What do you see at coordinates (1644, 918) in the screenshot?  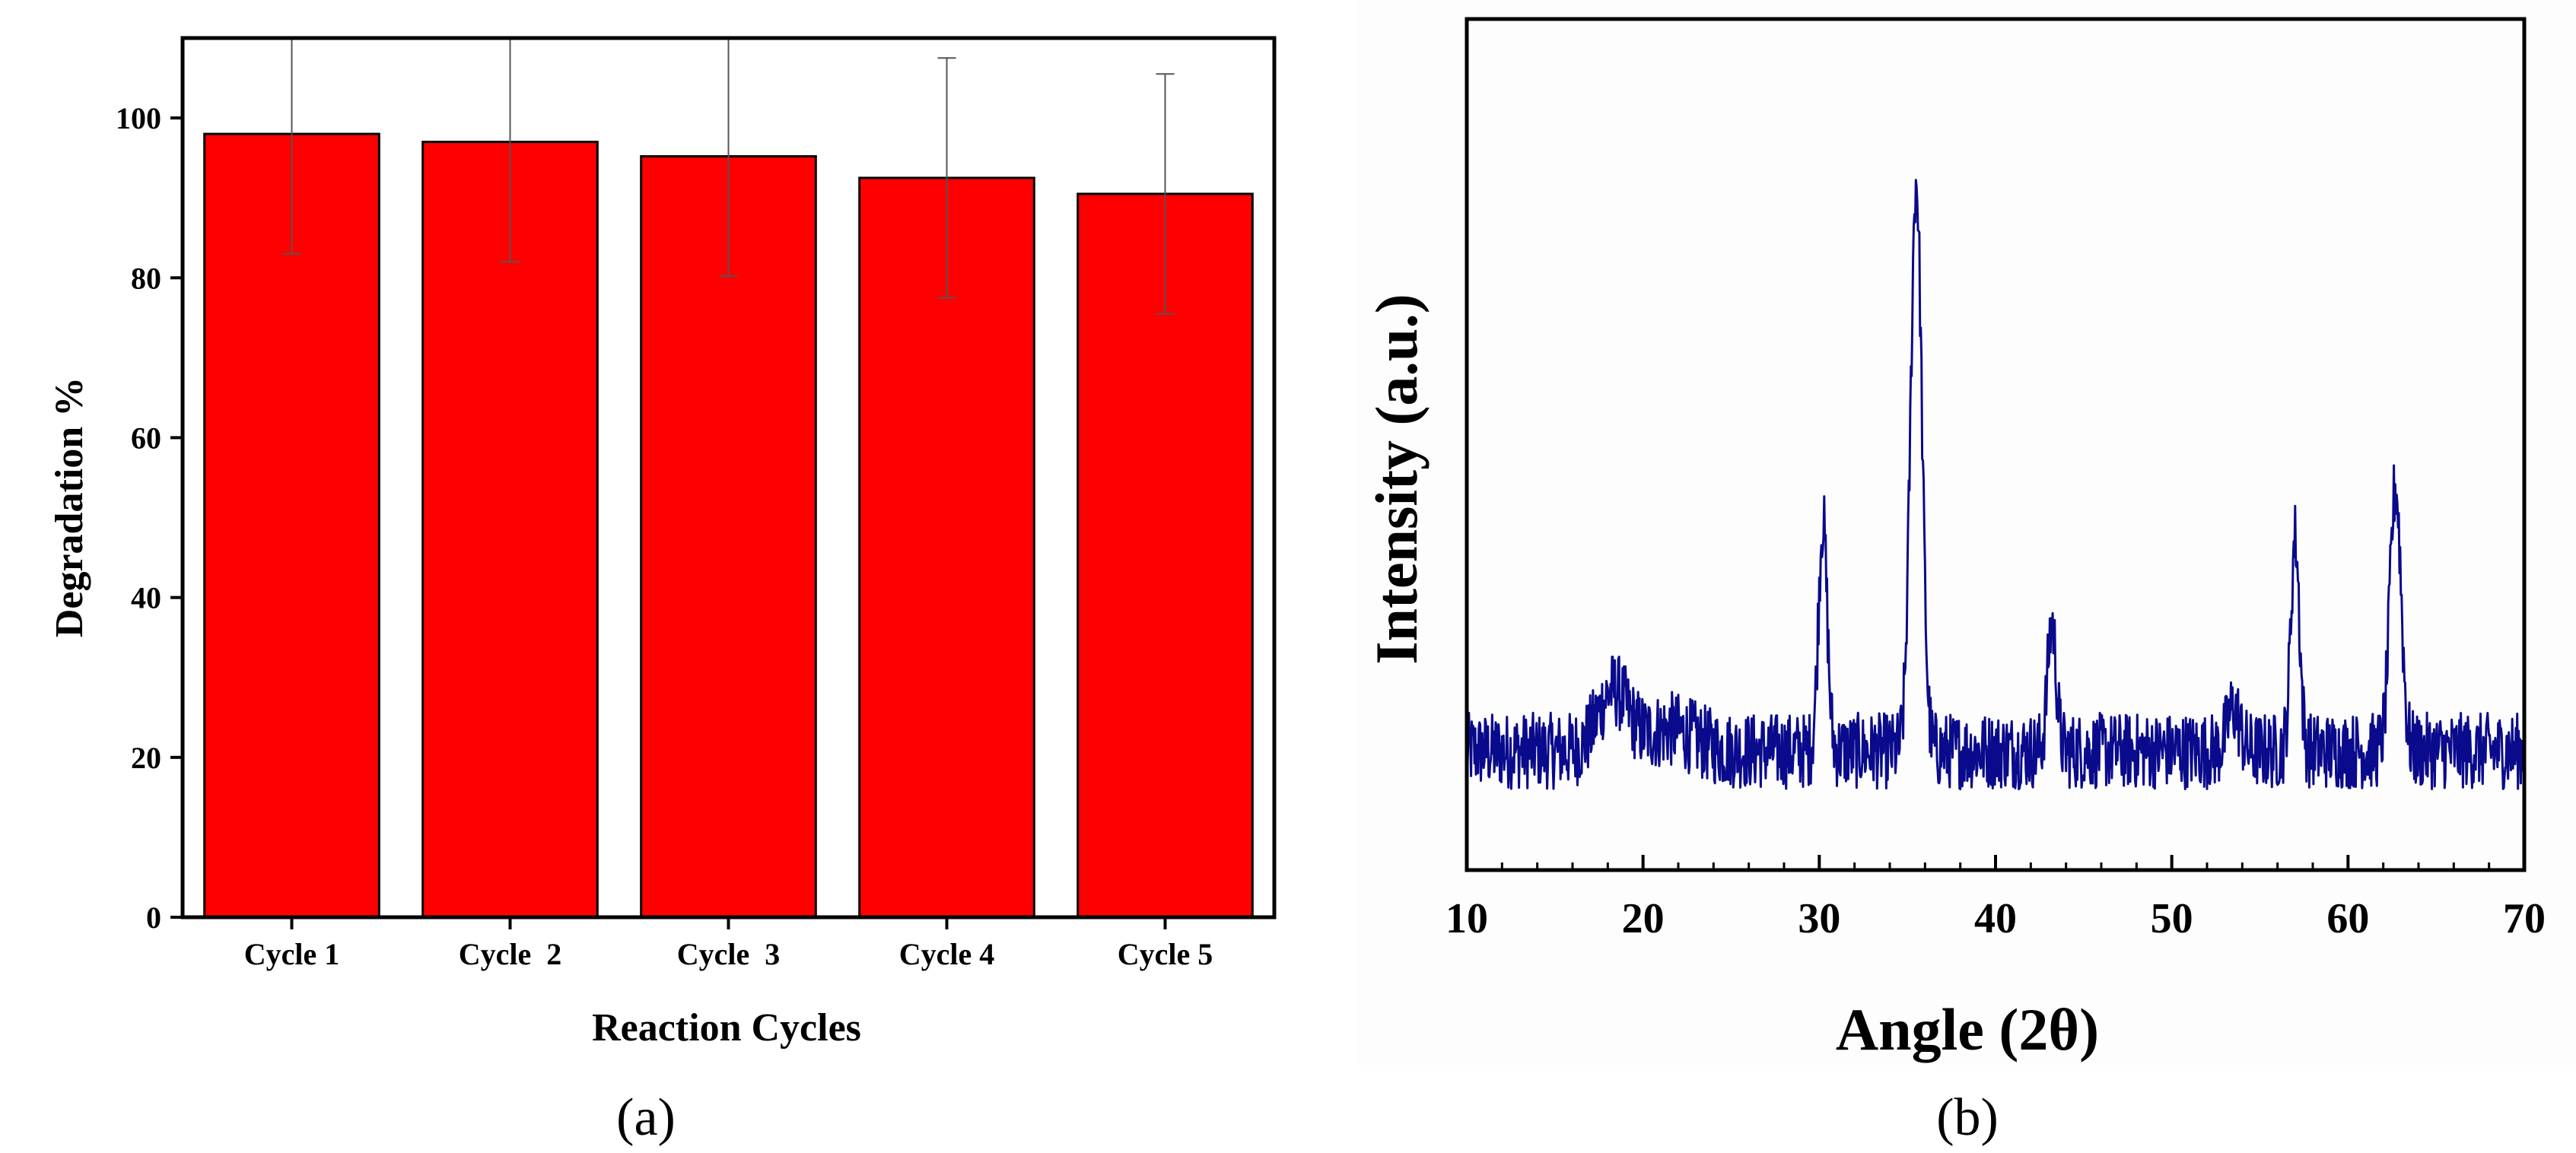 I see `x-tick-label: 20` at bounding box center [1644, 918].